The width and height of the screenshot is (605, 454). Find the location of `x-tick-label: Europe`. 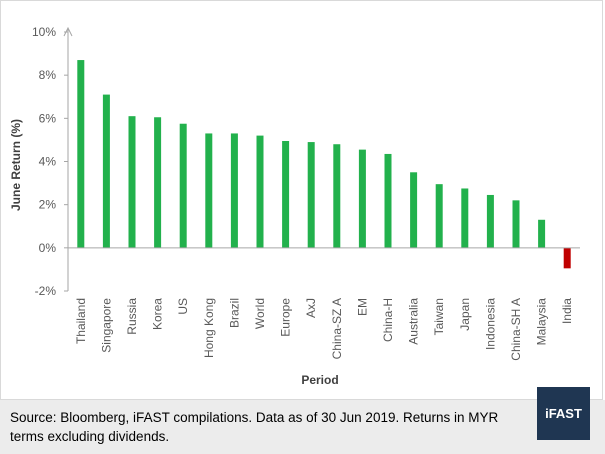

x-tick-label: Europe is located at coordinates (286, 317).